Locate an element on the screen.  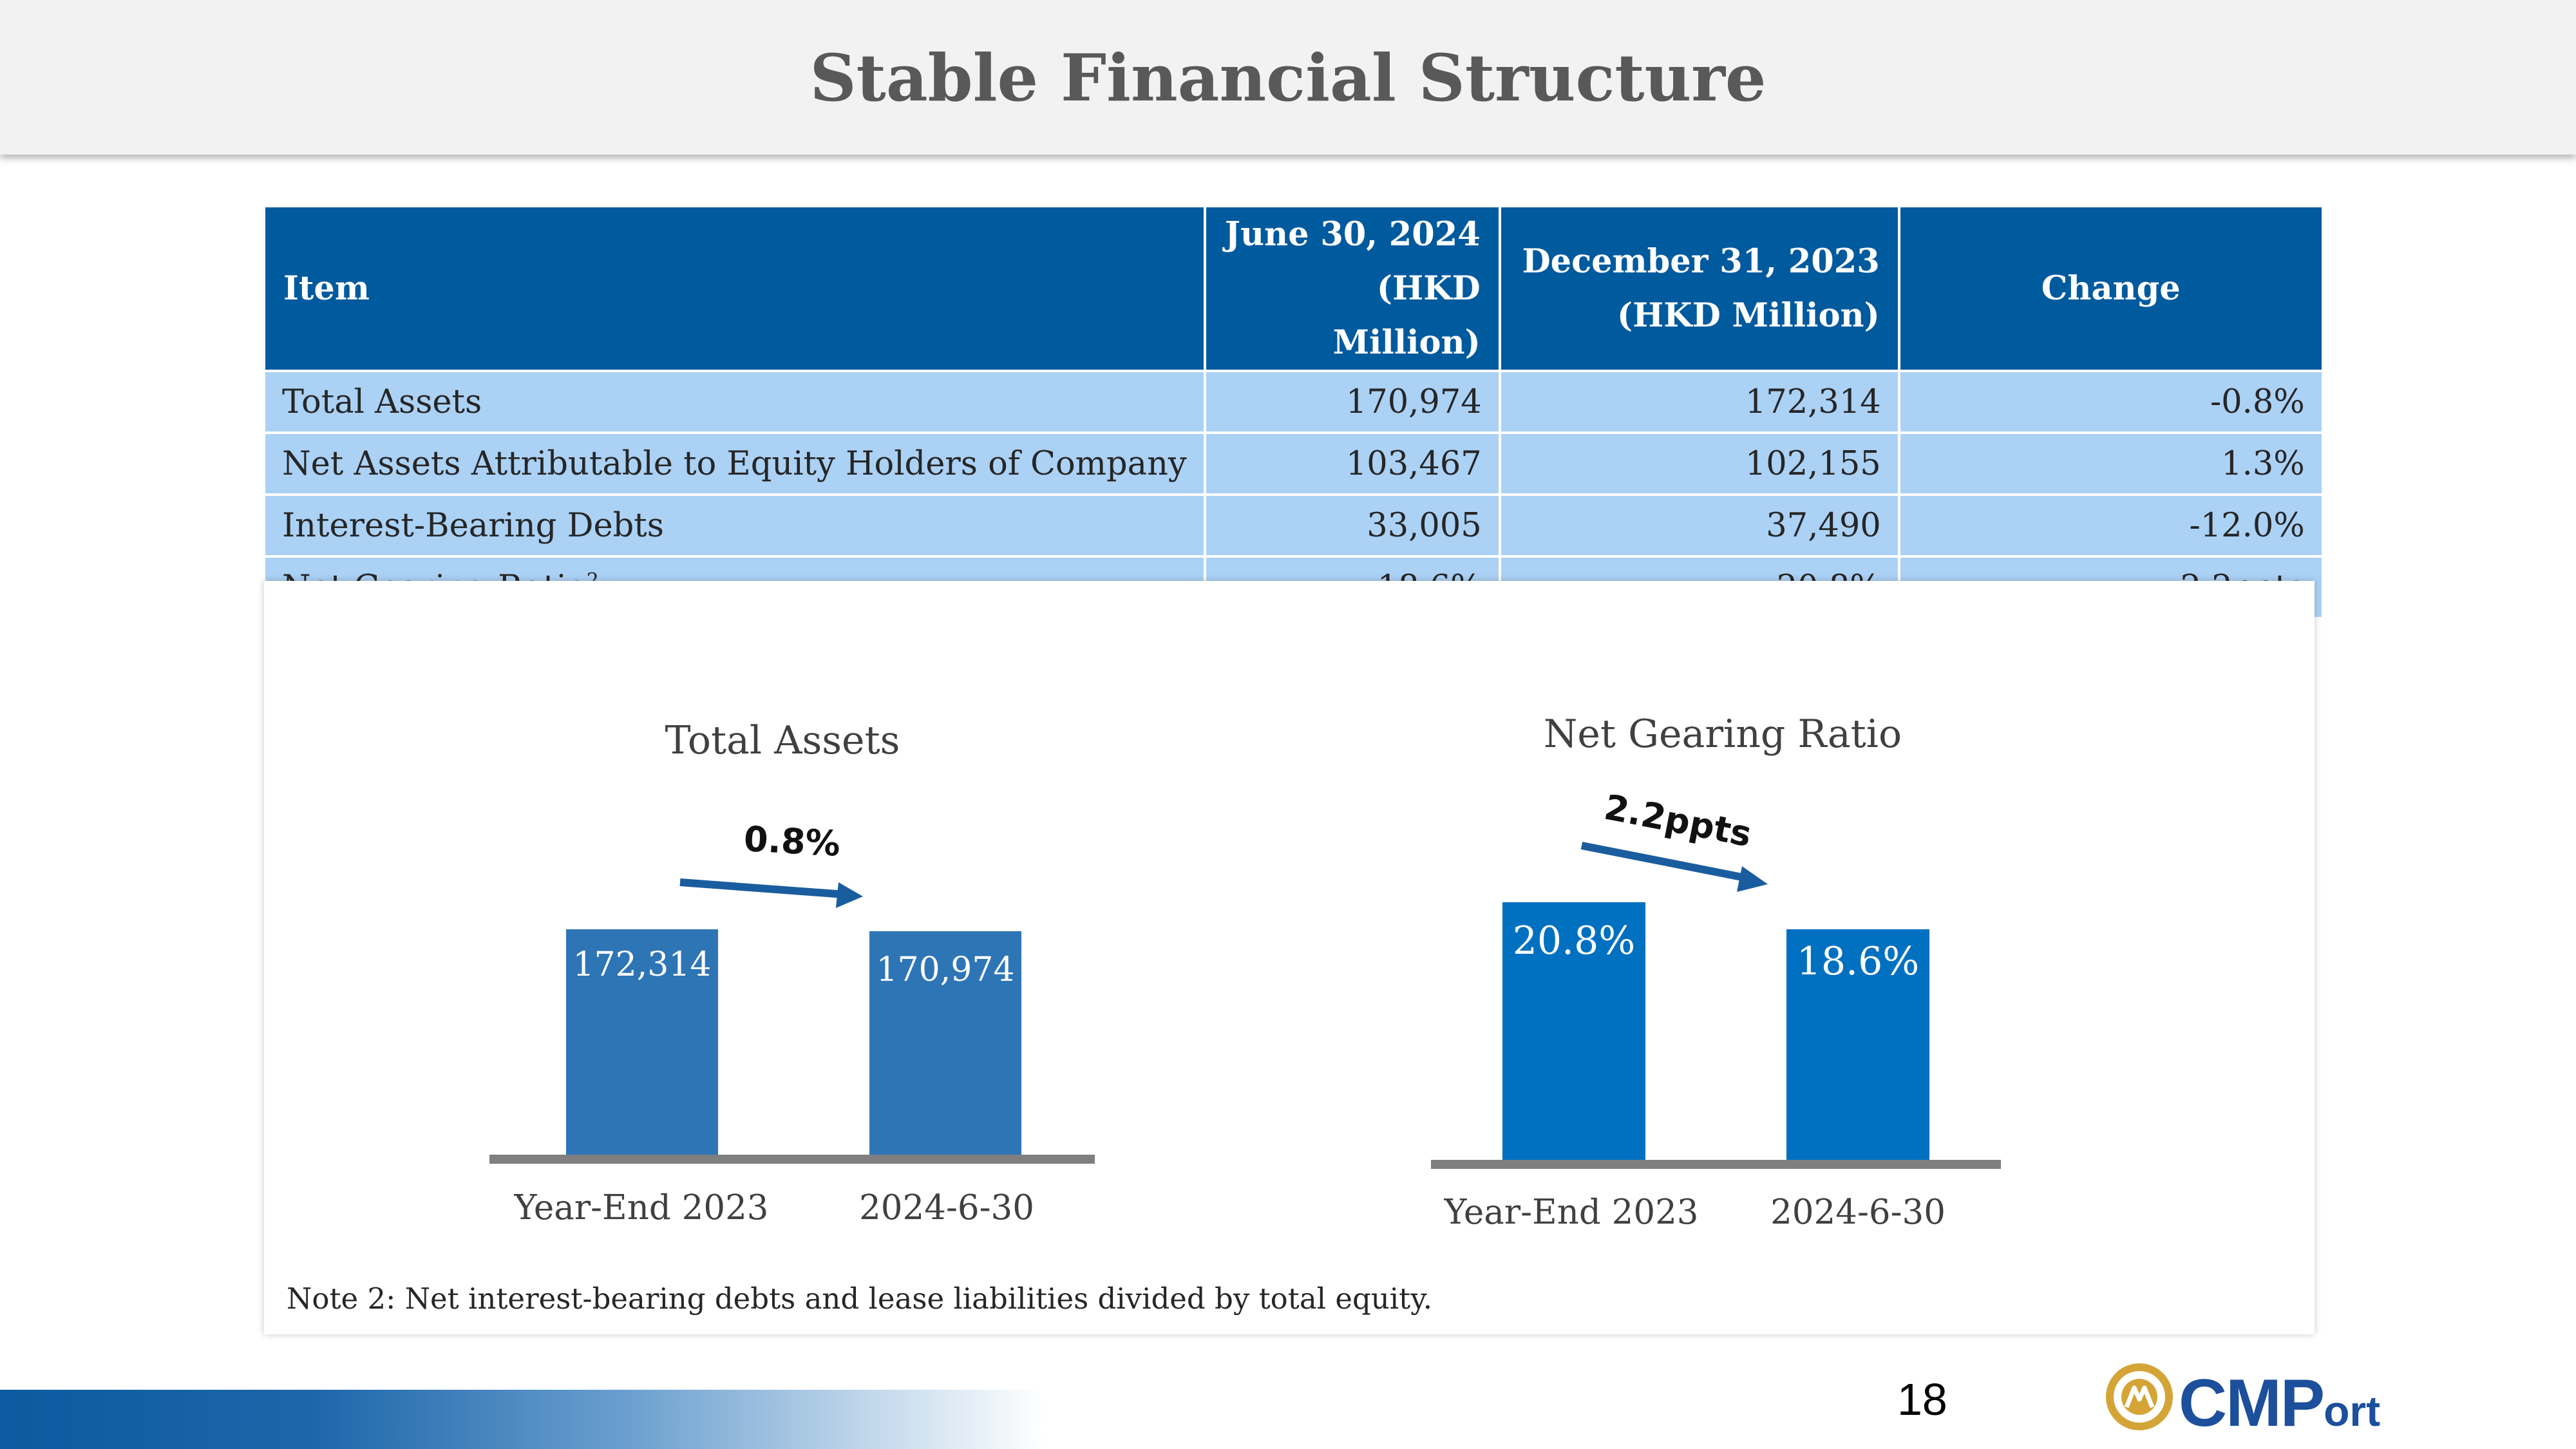
data-label: 172,314 is located at coordinates (642, 965).